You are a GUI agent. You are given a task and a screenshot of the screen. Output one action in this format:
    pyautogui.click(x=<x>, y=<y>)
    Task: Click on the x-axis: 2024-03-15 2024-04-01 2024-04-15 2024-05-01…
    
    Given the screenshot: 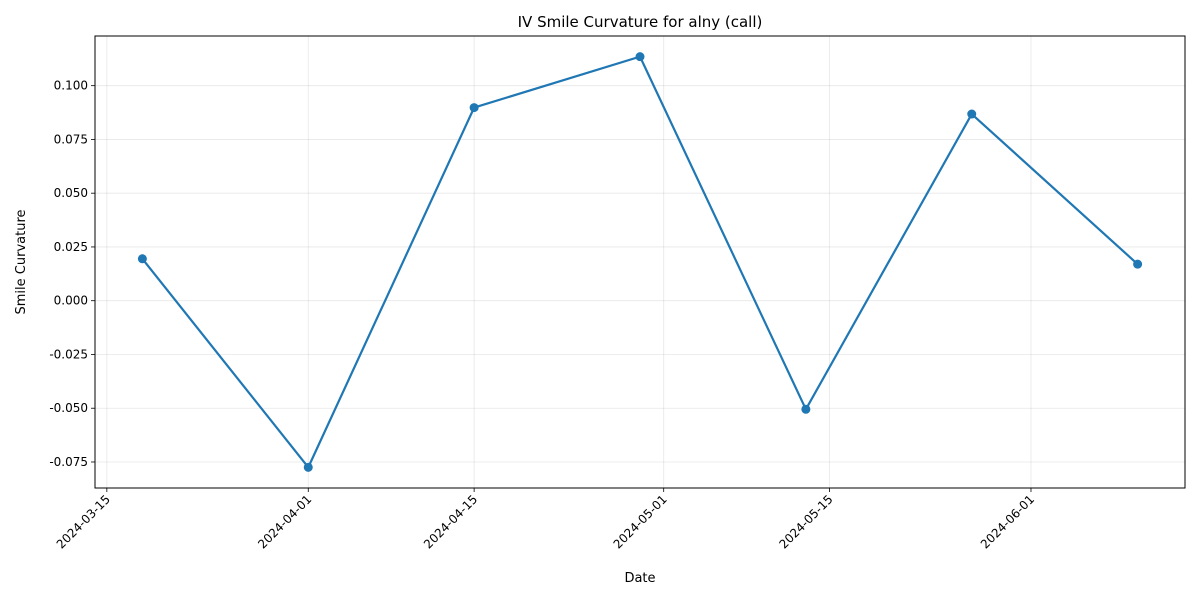 What is the action you would take?
    pyautogui.click(x=545, y=519)
    